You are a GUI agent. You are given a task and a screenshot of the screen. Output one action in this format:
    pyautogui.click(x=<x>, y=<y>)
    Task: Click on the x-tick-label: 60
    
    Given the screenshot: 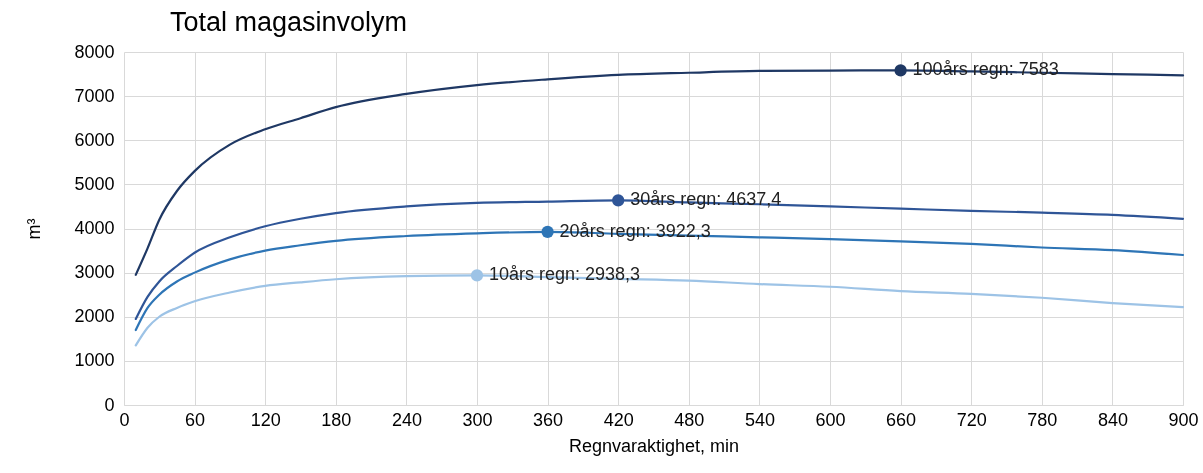 What is the action you would take?
    pyautogui.click(x=195, y=419)
    